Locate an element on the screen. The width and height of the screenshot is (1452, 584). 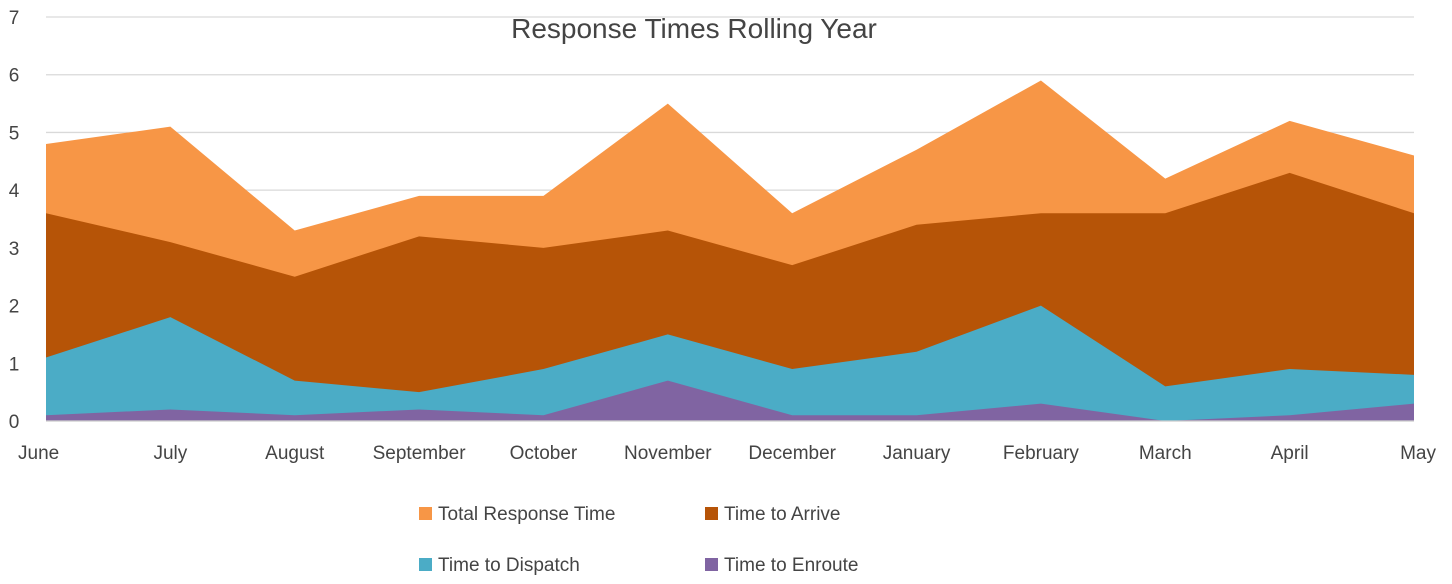
y-tick-label: 3 is located at coordinates (14, 249).